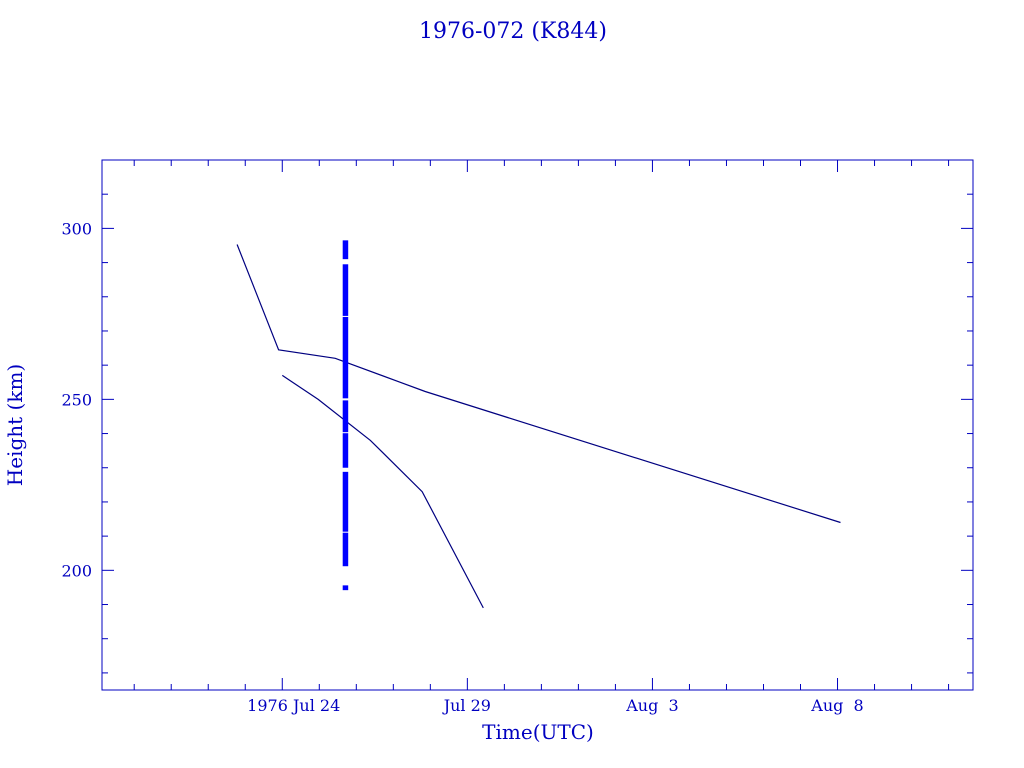 The image size is (1024, 768). I want to click on observation-band, so click(345, 415).